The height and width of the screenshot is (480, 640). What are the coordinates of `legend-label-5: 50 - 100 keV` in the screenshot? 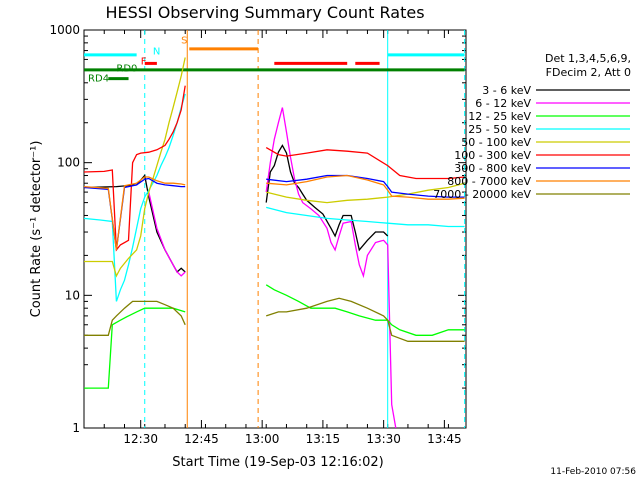 It's located at (496, 142).